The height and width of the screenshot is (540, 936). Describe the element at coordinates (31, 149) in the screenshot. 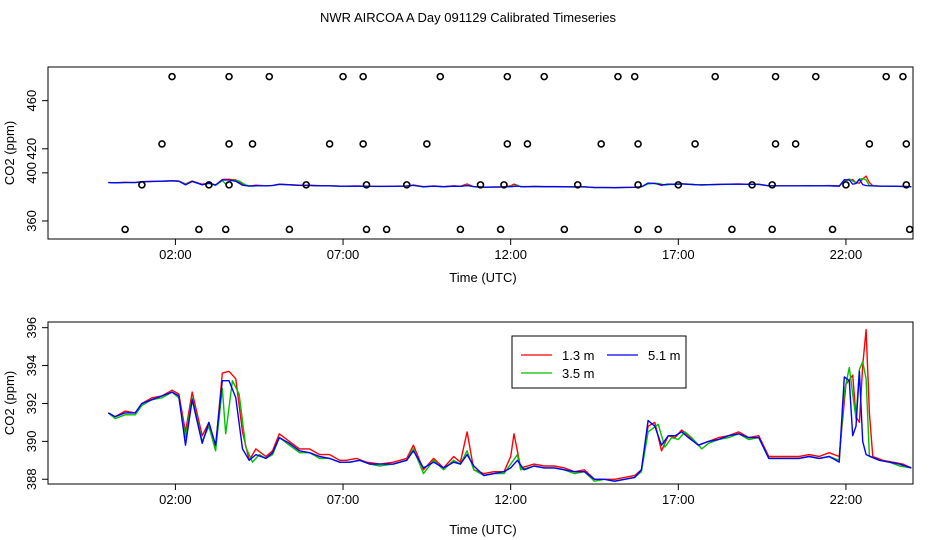

I see `top-y-tick-label: 420` at that location.